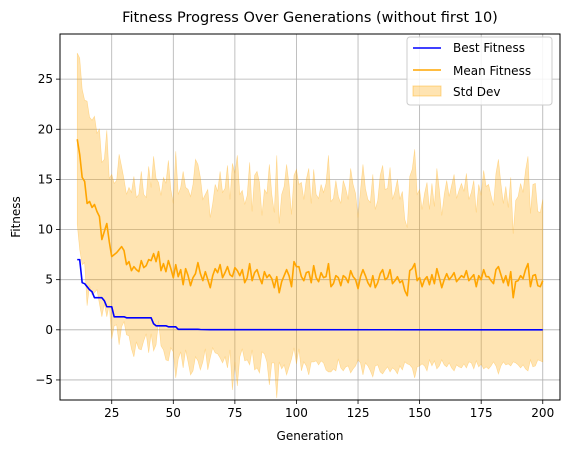 The height and width of the screenshot is (453, 565). Describe the element at coordinates (45, 179) in the screenshot. I see `y-tick-label: 15` at that location.